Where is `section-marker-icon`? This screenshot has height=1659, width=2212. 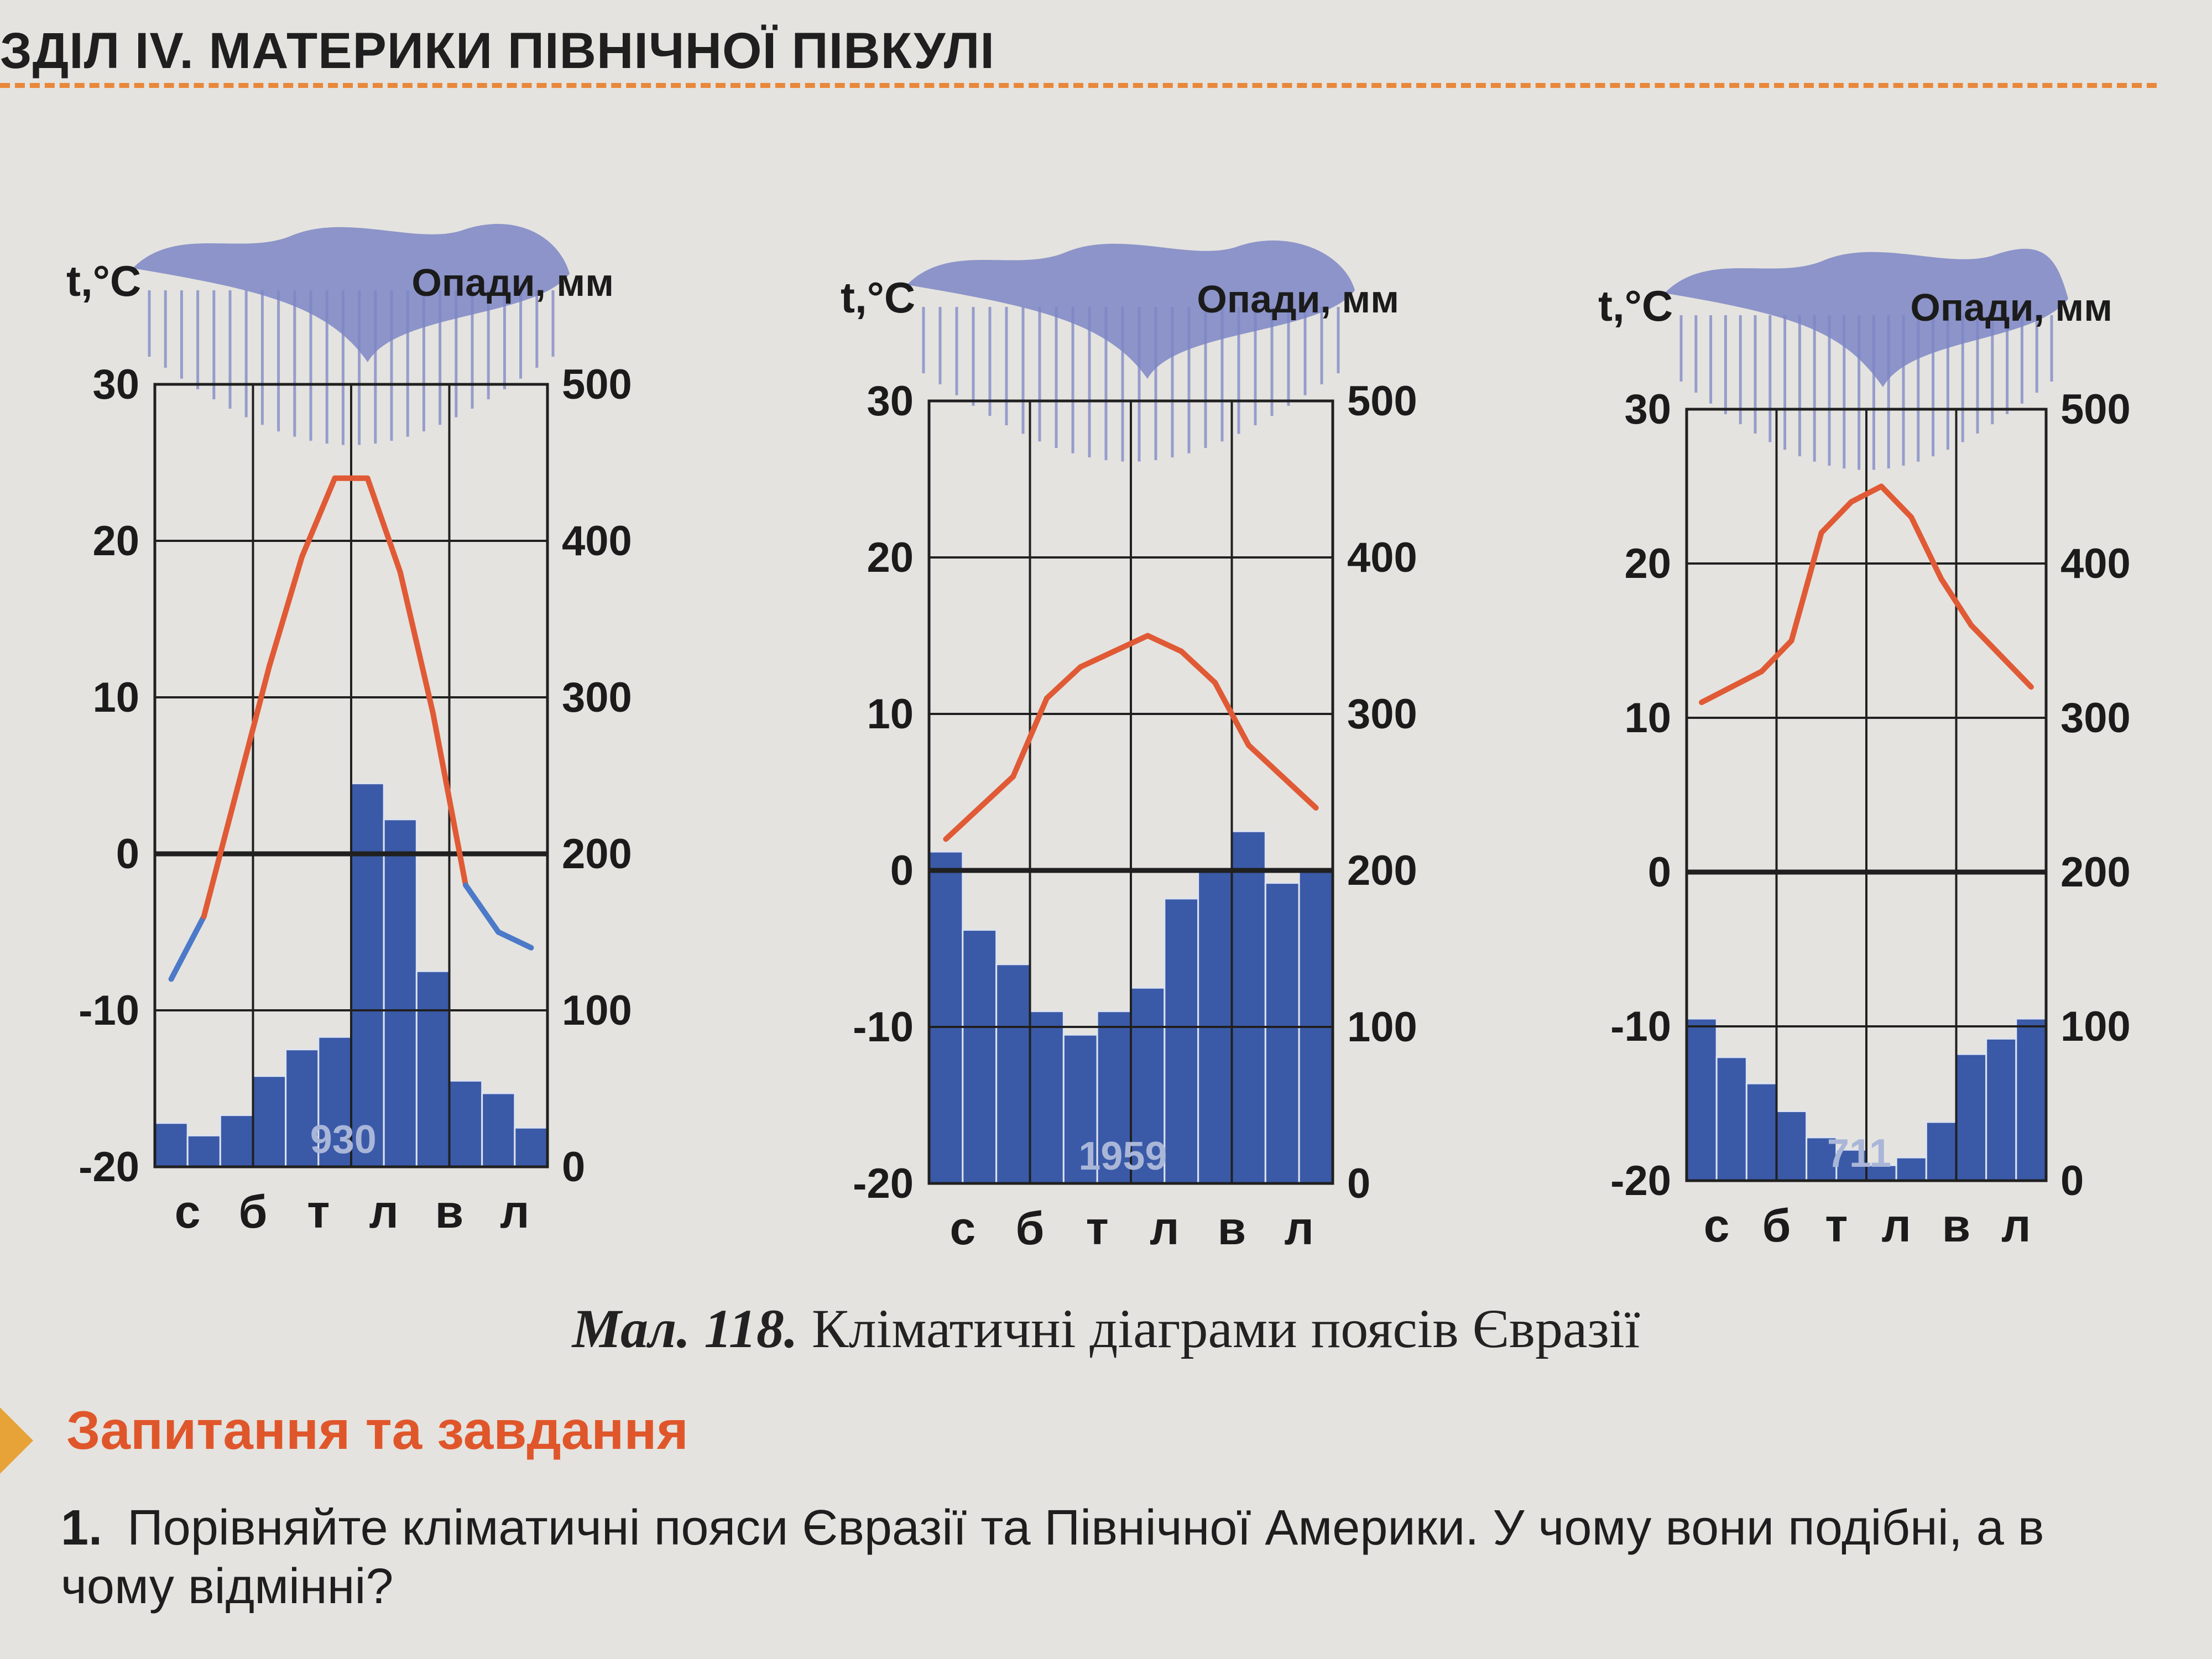
section-marker-icon is located at coordinates (17, 1441).